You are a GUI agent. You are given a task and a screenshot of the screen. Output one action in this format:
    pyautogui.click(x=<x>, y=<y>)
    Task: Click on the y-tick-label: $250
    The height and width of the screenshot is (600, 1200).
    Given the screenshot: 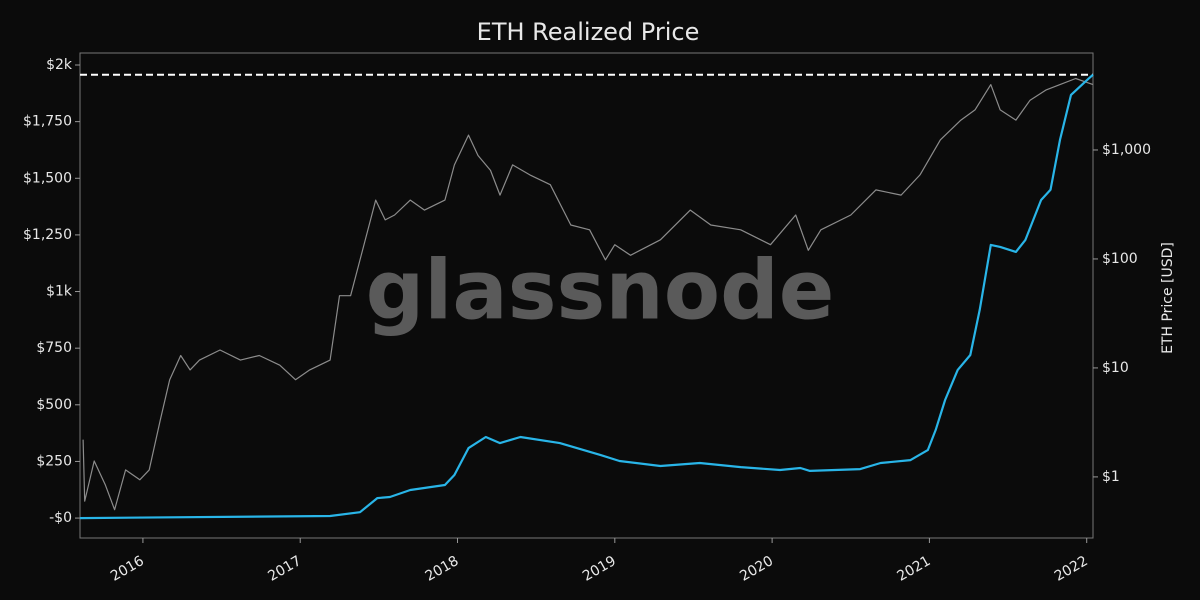 What is the action you would take?
    pyautogui.click(x=54, y=461)
    